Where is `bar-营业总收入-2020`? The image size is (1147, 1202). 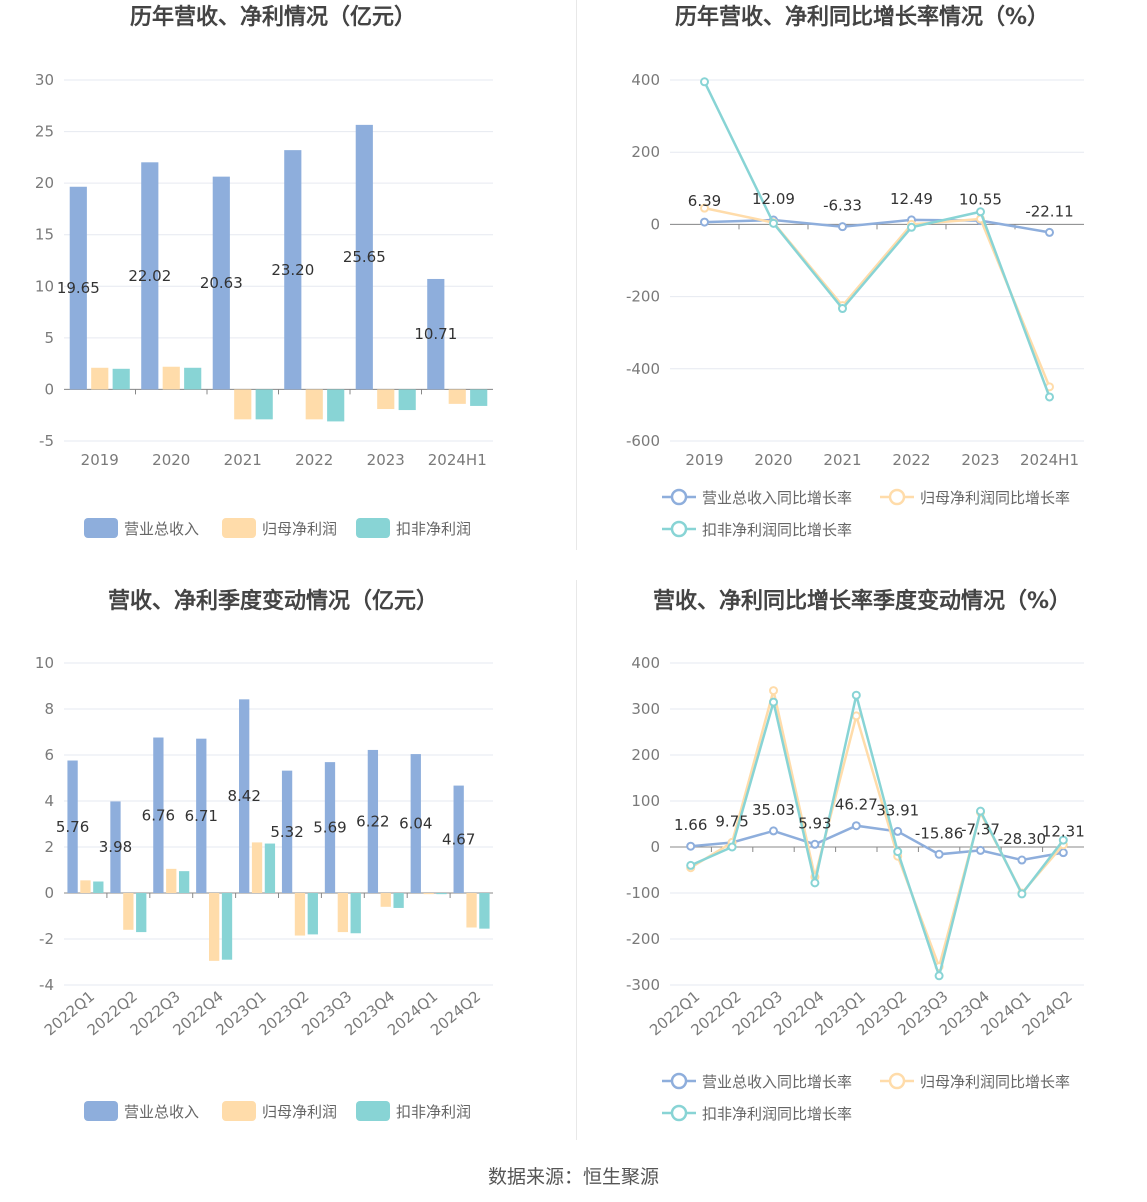
bar-营业总收入-2020 is located at coordinates (150, 276).